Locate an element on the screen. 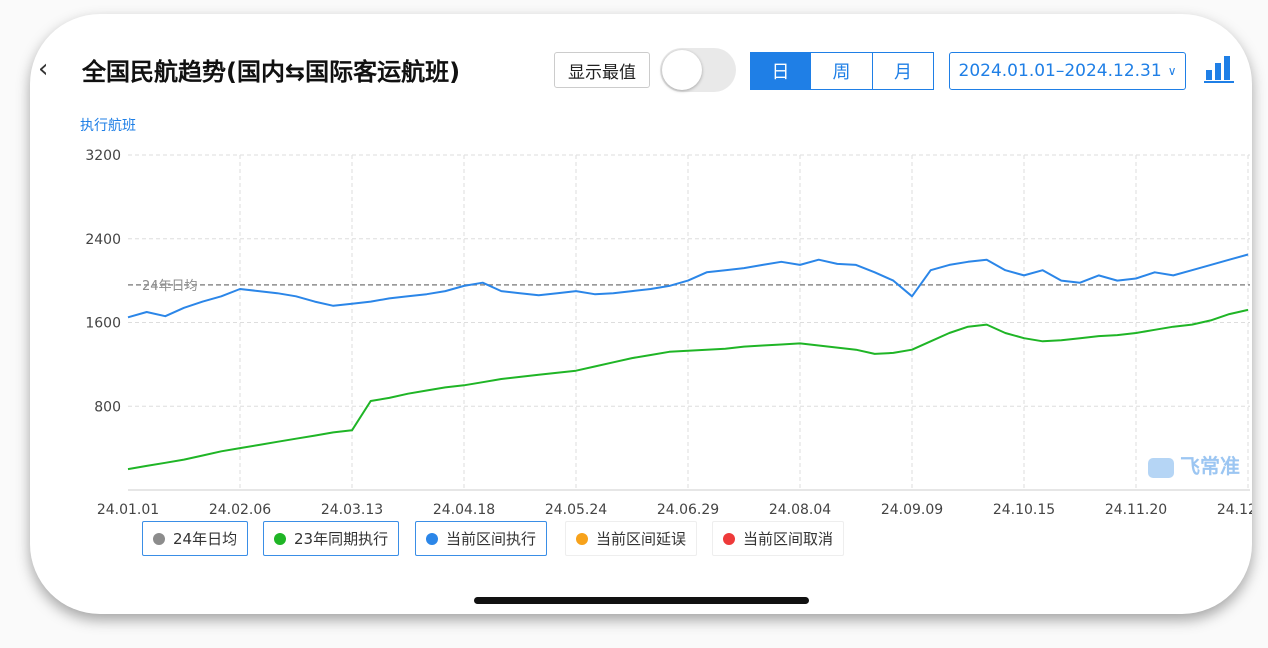 The image size is (1268, 648). date-range-text: 2024.01.01–2024.12.31 is located at coordinates (1060, 71).